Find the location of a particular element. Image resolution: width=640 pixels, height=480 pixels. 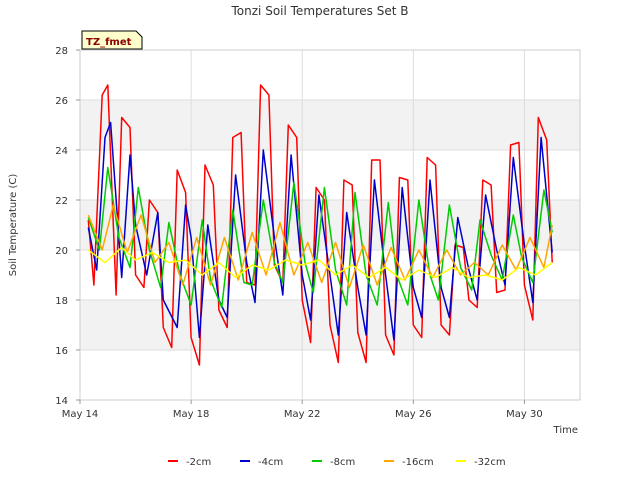

y-tick-label: 16 is located at coordinates (61, 351).